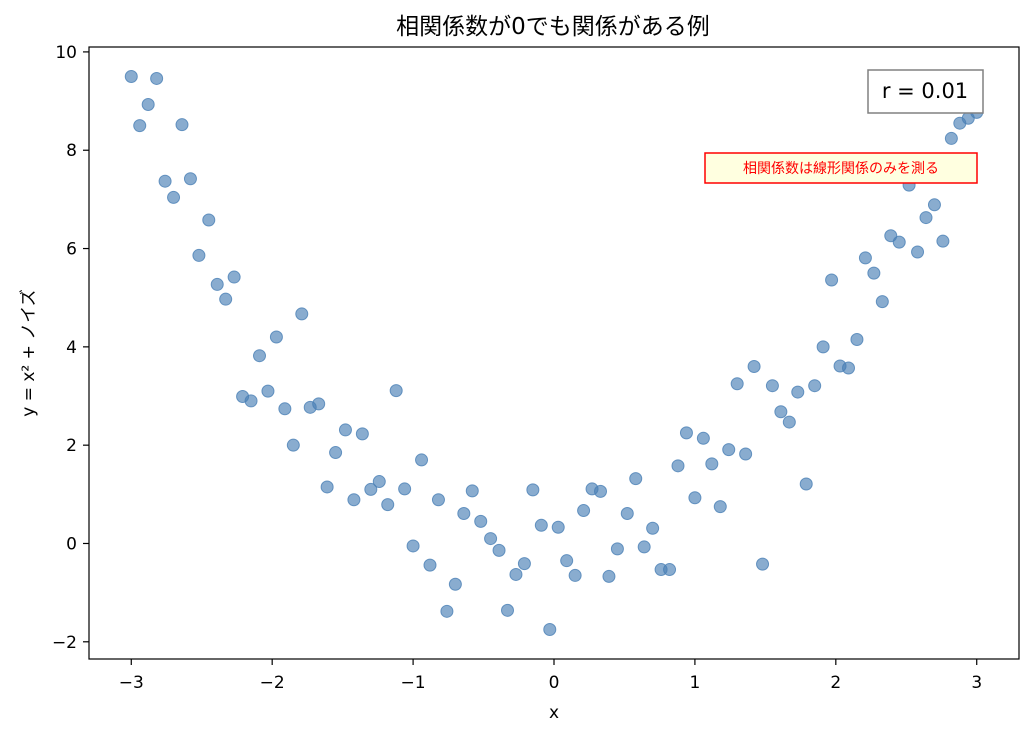 This screenshot has width=1034, height=737. Describe the element at coordinates (835, 683) in the screenshot. I see `x-tick-label: 2` at that location.